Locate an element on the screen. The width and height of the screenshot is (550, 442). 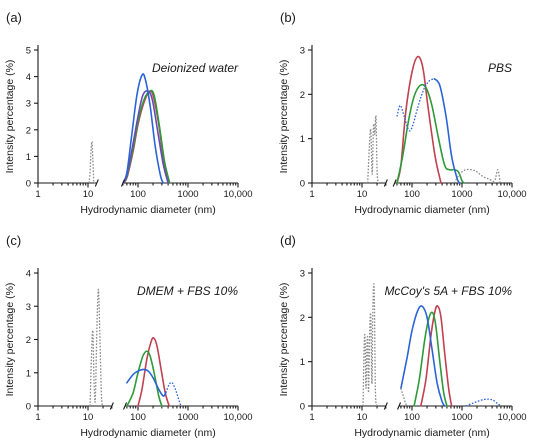
panel-title: Deionized water is located at coordinates (195, 68).